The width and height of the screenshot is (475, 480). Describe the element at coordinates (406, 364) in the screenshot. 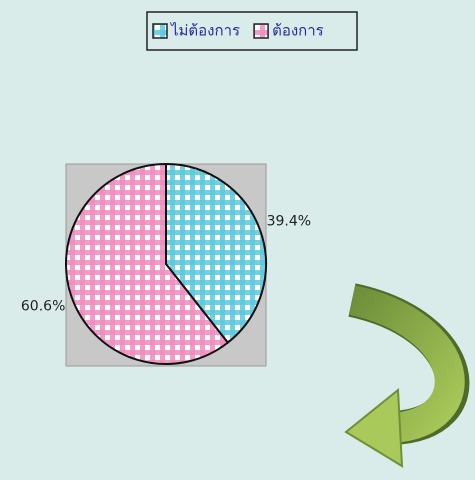

I see `arrow-body` at that location.